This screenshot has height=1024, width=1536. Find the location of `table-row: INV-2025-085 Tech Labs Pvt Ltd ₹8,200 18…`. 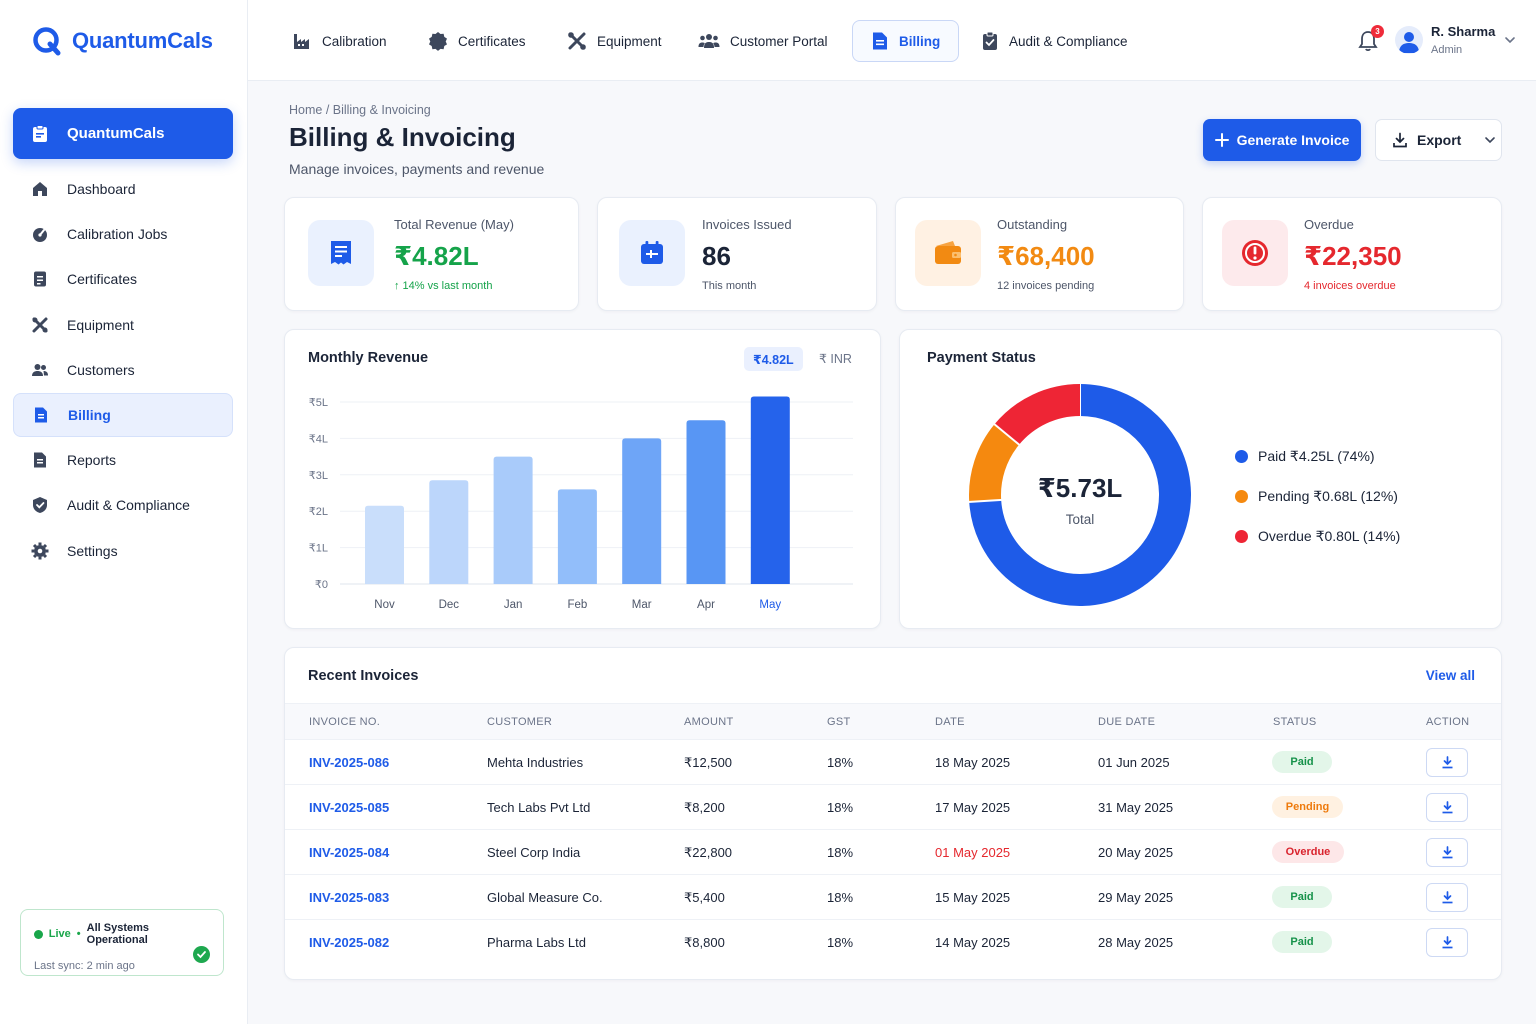

table-row: INV-2025-085 Tech Labs Pvt Ltd ₹8,200 18… is located at coordinates (893, 807).